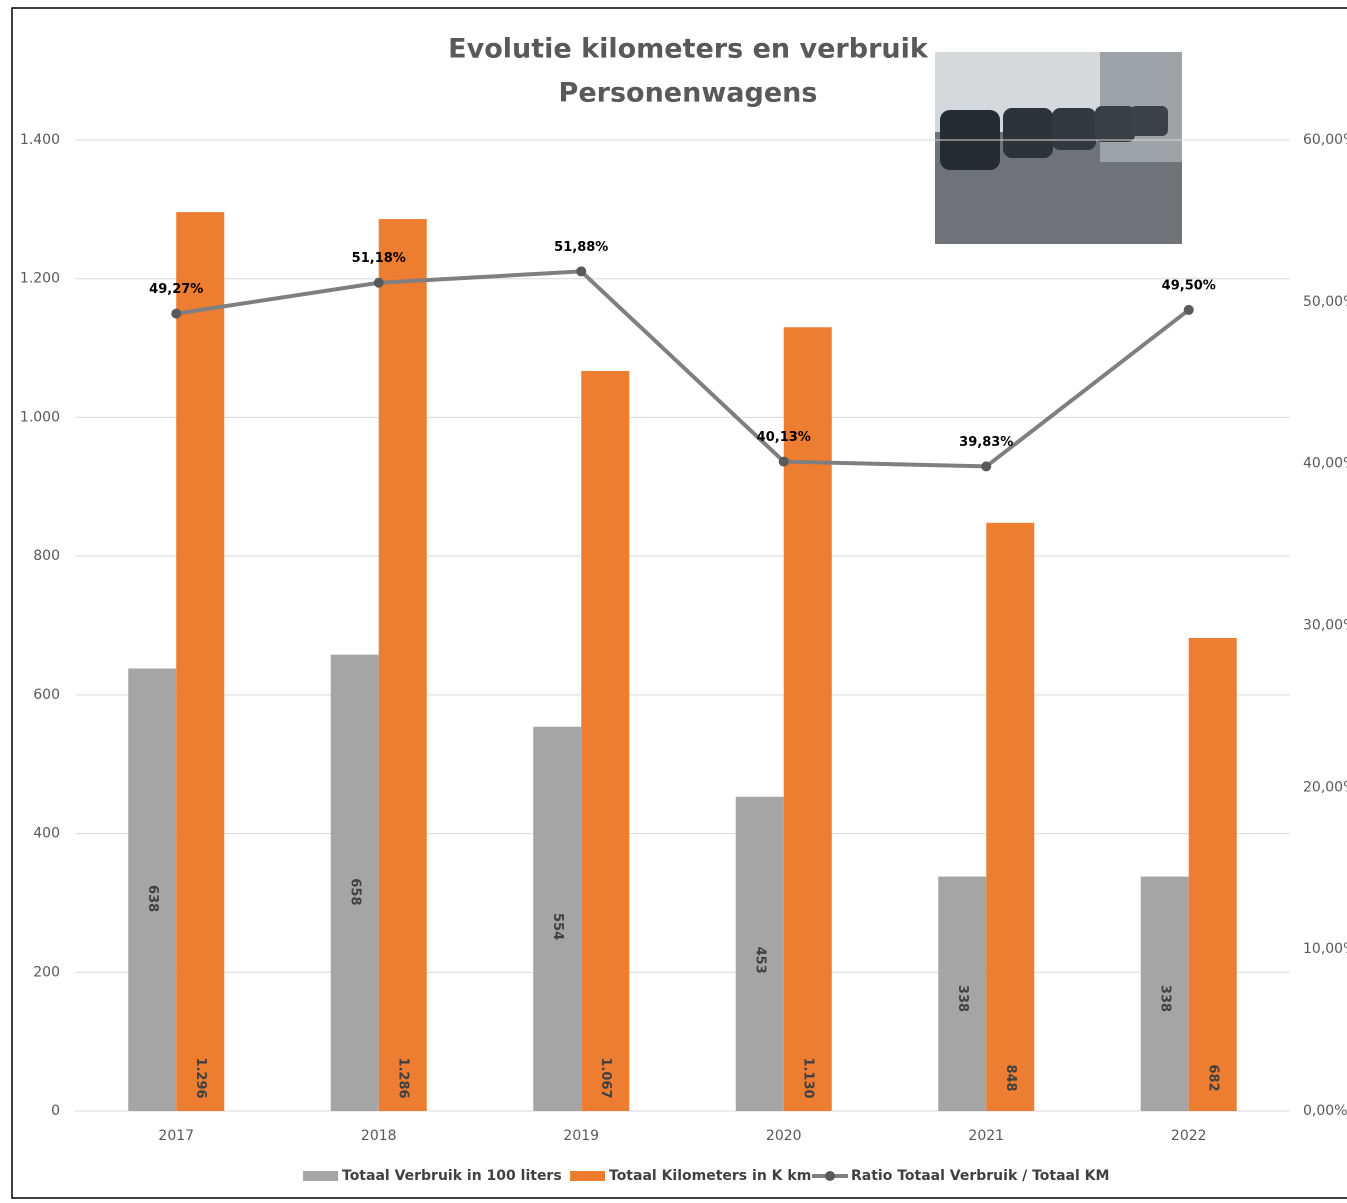 This screenshot has width=1347, height=1203. What do you see at coordinates (986, 1136) in the screenshot?
I see `x-tick-label: 2021` at bounding box center [986, 1136].